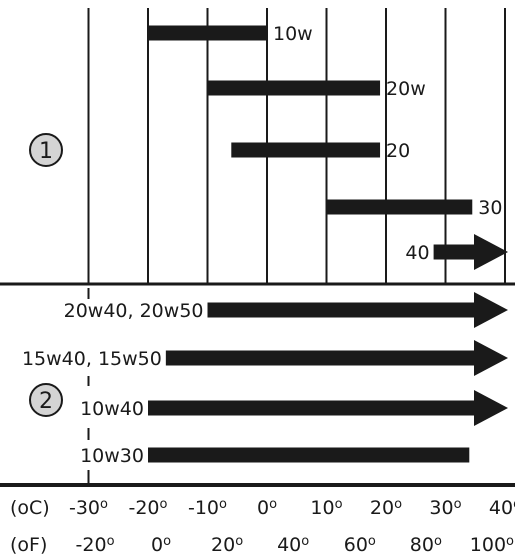  Describe the element at coordinates (293, 545) in the screenshot. I see `fahrenheit-tick-label: 40o` at that location.